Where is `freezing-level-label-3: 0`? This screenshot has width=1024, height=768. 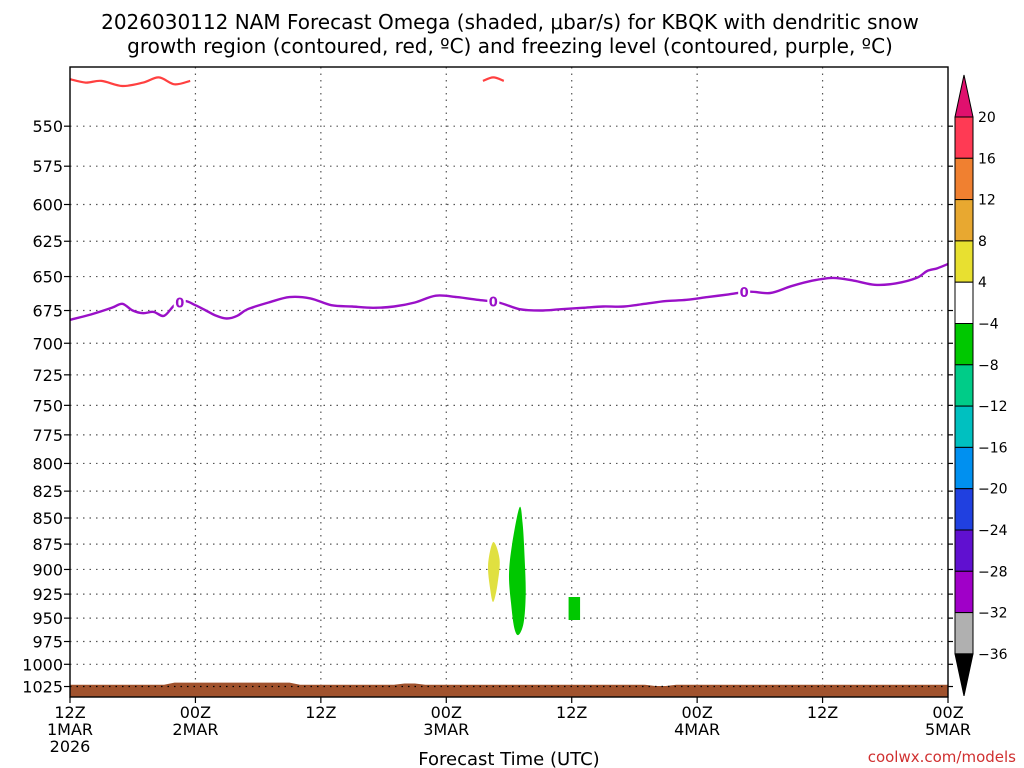
freezing-level-label-3: 0 is located at coordinates (744, 293).